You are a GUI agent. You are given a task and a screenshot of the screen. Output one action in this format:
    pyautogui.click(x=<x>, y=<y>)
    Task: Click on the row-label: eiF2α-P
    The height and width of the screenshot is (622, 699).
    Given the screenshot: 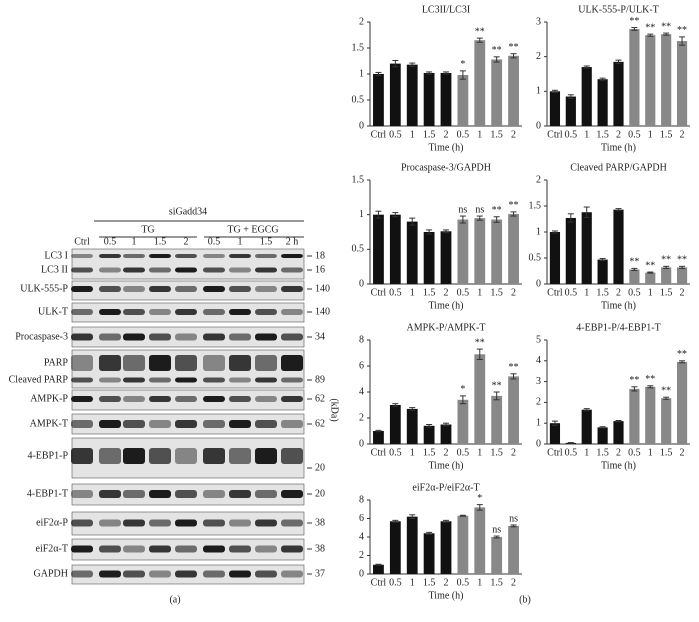 What is the action you would take?
    pyautogui.click(x=52, y=522)
    